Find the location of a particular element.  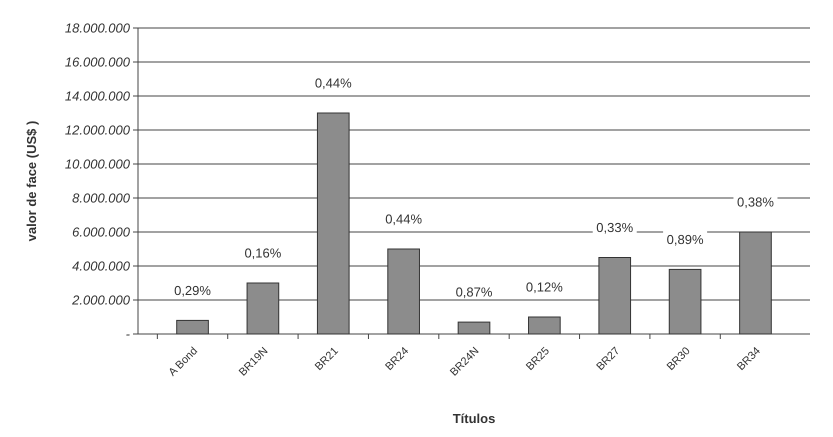

y-axis-title: valor de face (US$ ) is located at coordinates (31, 181).